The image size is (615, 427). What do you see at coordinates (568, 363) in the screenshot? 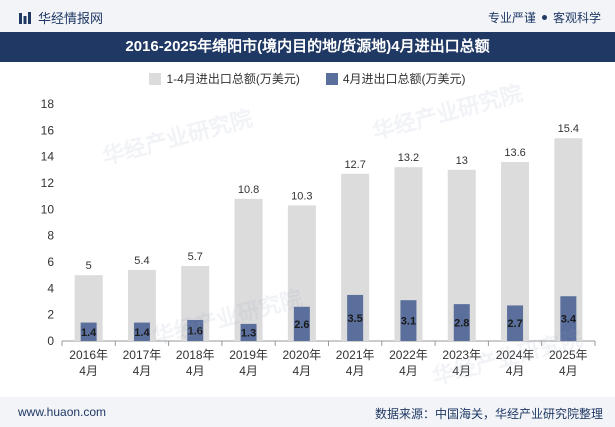
I see `x-tick-label-9: 2025年 4月` at bounding box center [568, 363].